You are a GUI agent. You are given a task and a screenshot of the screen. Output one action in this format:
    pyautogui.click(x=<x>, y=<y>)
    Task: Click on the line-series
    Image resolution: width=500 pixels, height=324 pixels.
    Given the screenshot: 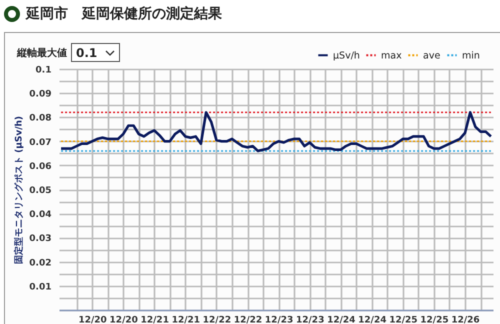 What is the action you would take?
    pyautogui.click(x=276, y=131)
    